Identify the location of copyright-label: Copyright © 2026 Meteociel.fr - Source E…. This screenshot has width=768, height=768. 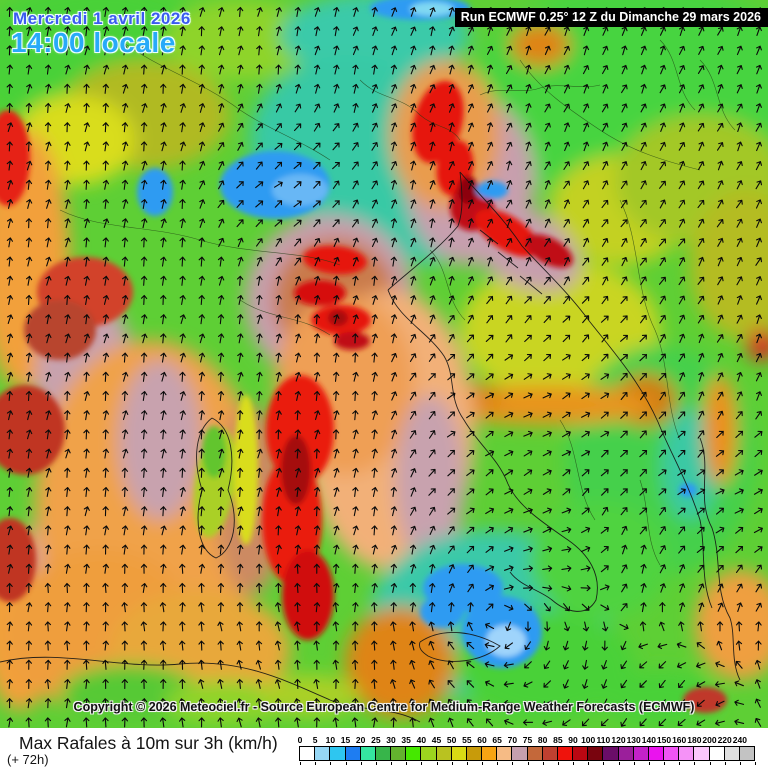
(384, 707).